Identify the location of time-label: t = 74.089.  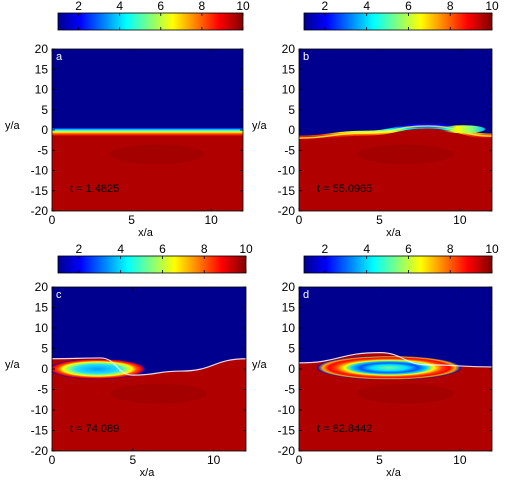
(94, 429).